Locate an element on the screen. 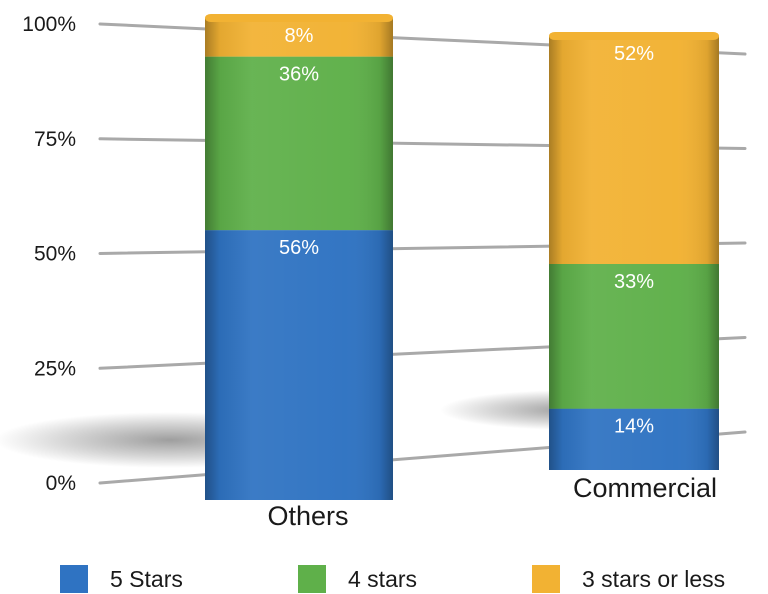 The width and height of the screenshot is (768, 594). y-tick-label: 25% is located at coordinates (55, 368).